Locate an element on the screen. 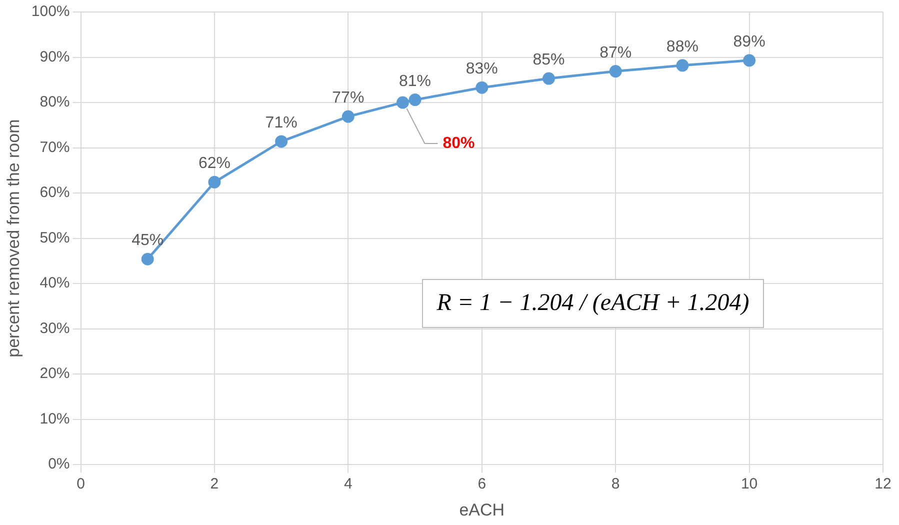  x-axis-title: eACH is located at coordinates (482, 510).